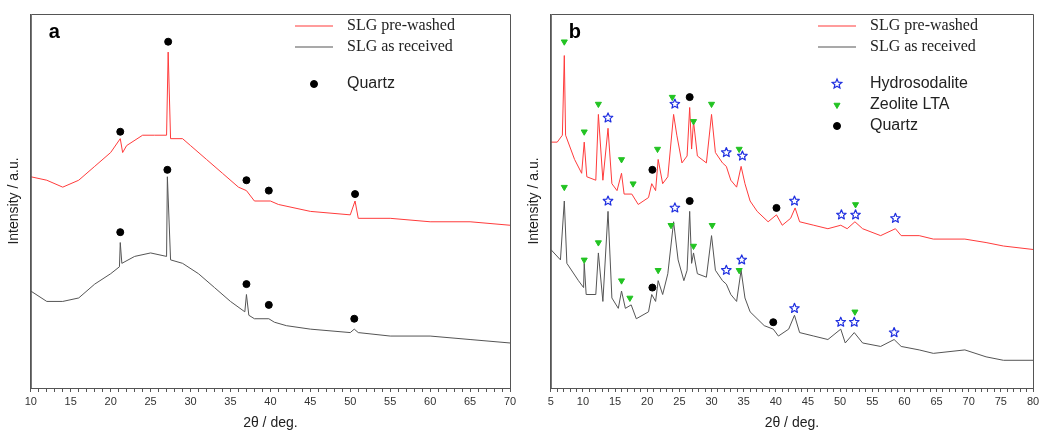 The height and width of the screenshot is (436, 1043). What do you see at coordinates (1033, 400) in the screenshot?
I see `x-tick-label: 80` at bounding box center [1033, 400].